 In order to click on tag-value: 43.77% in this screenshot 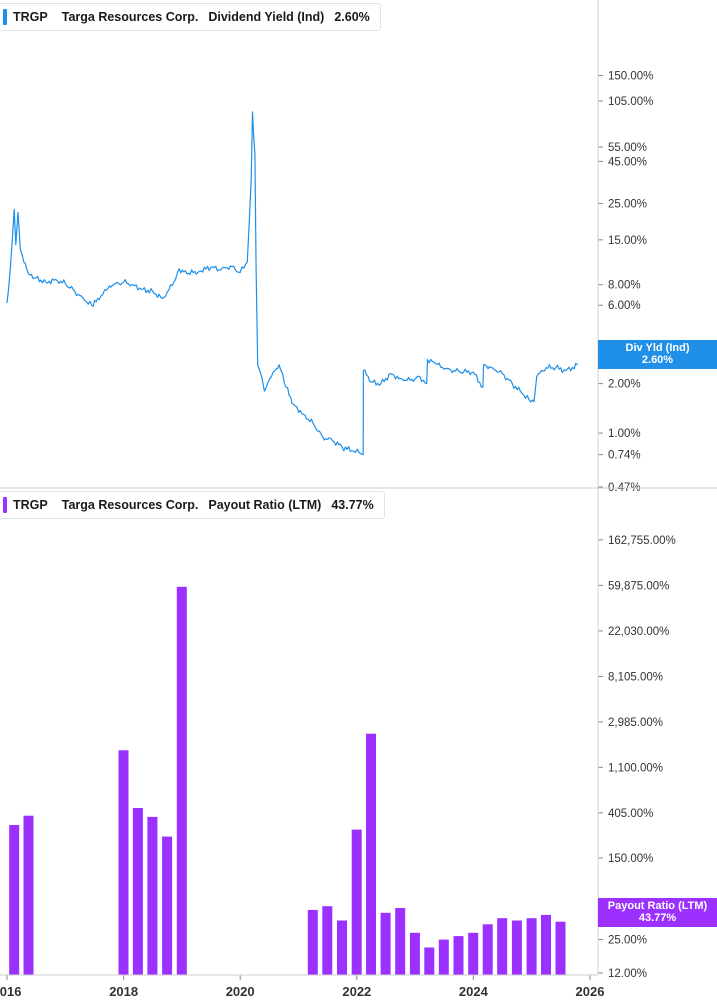, I will do `click(657, 918)`.